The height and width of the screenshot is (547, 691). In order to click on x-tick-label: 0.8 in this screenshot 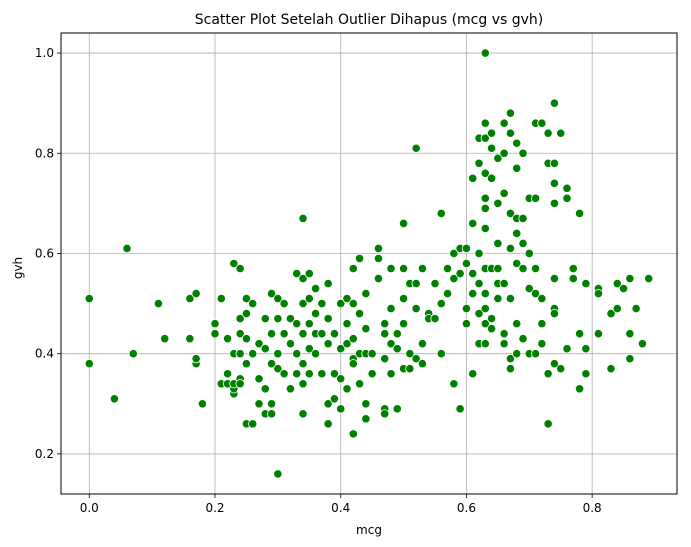, I will do `click(592, 508)`.